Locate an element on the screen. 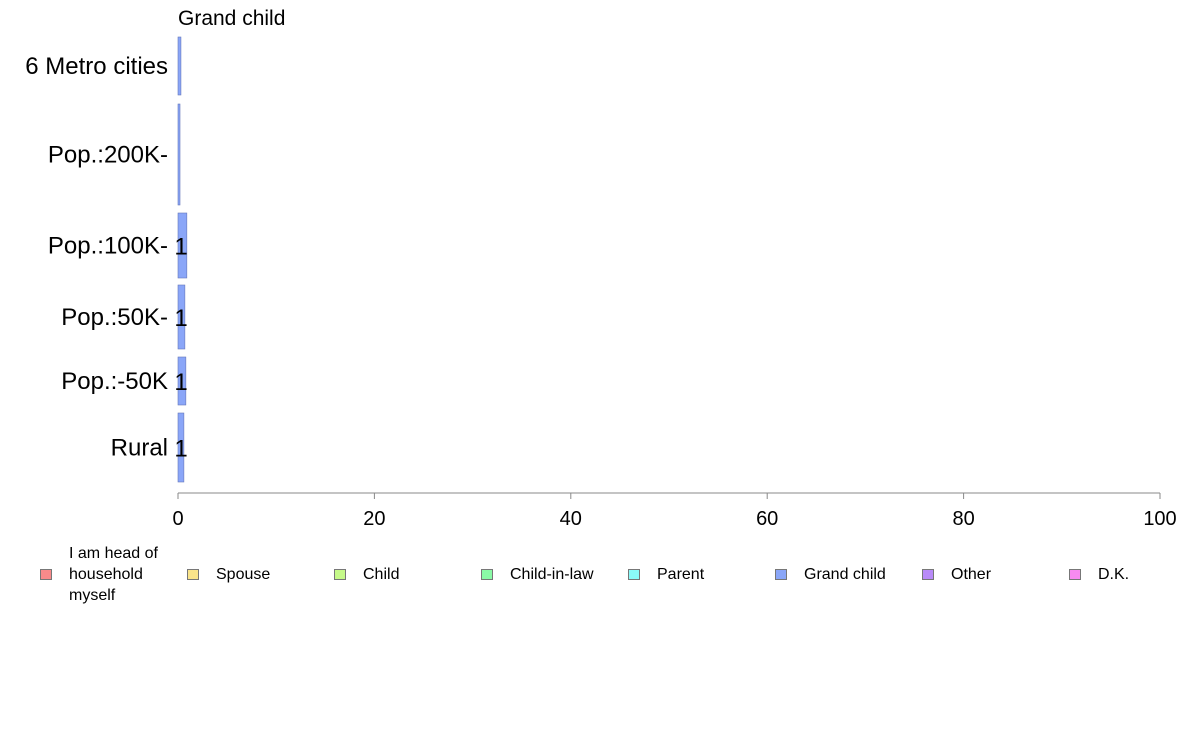 The image size is (1188, 736). legend-item: Other is located at coordinates (956, 574).